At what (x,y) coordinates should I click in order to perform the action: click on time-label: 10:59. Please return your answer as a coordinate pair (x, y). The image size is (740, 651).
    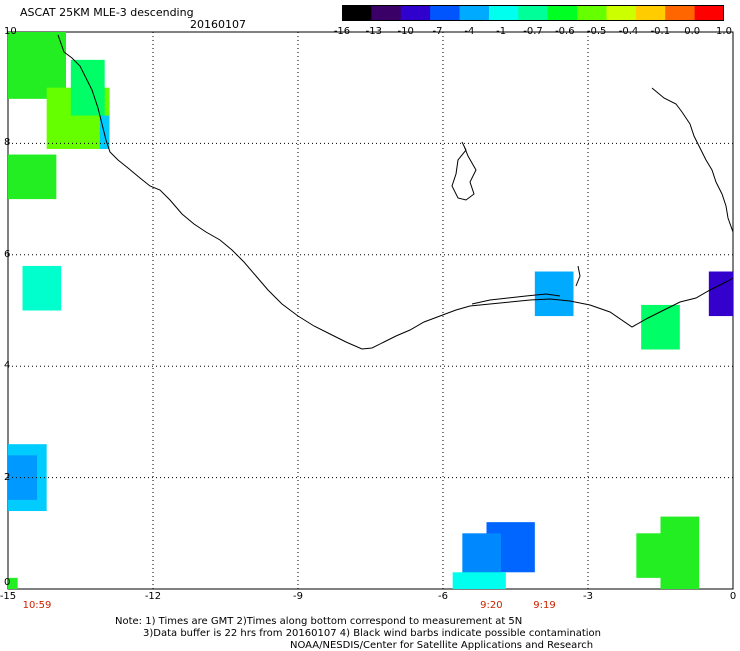
    Looking at the image, I should click on (37, 605).